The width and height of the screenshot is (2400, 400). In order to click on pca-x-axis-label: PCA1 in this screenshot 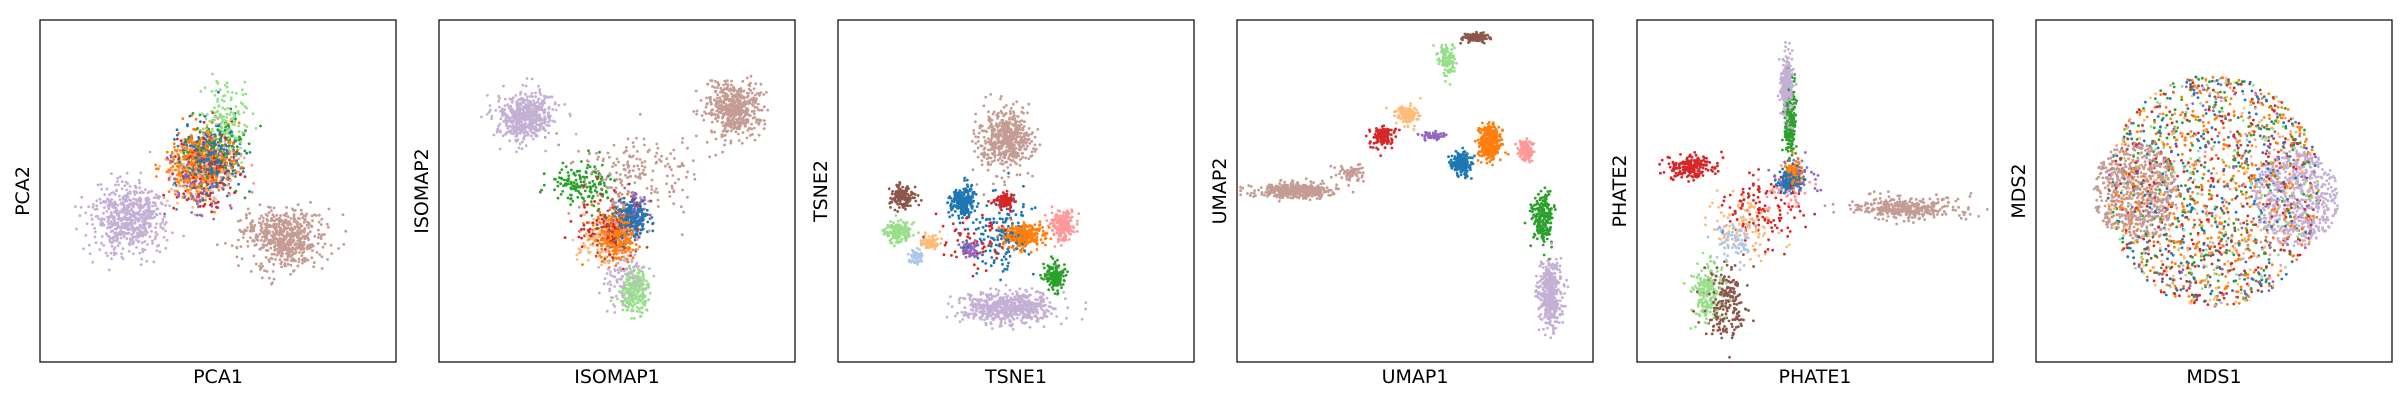, I will do `click(218, 377)`.